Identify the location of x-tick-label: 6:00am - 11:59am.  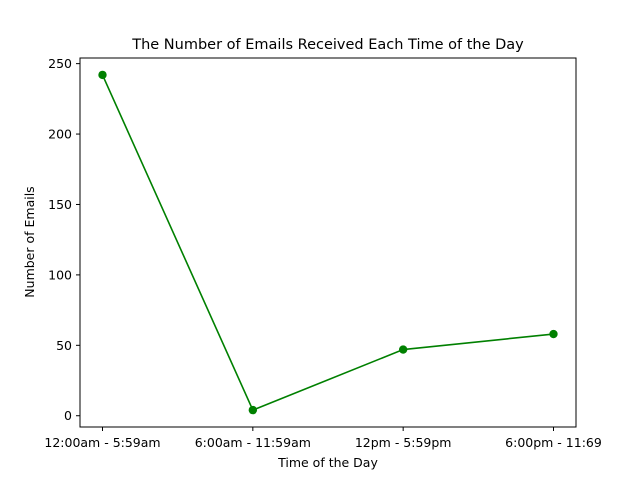
(253, 442).